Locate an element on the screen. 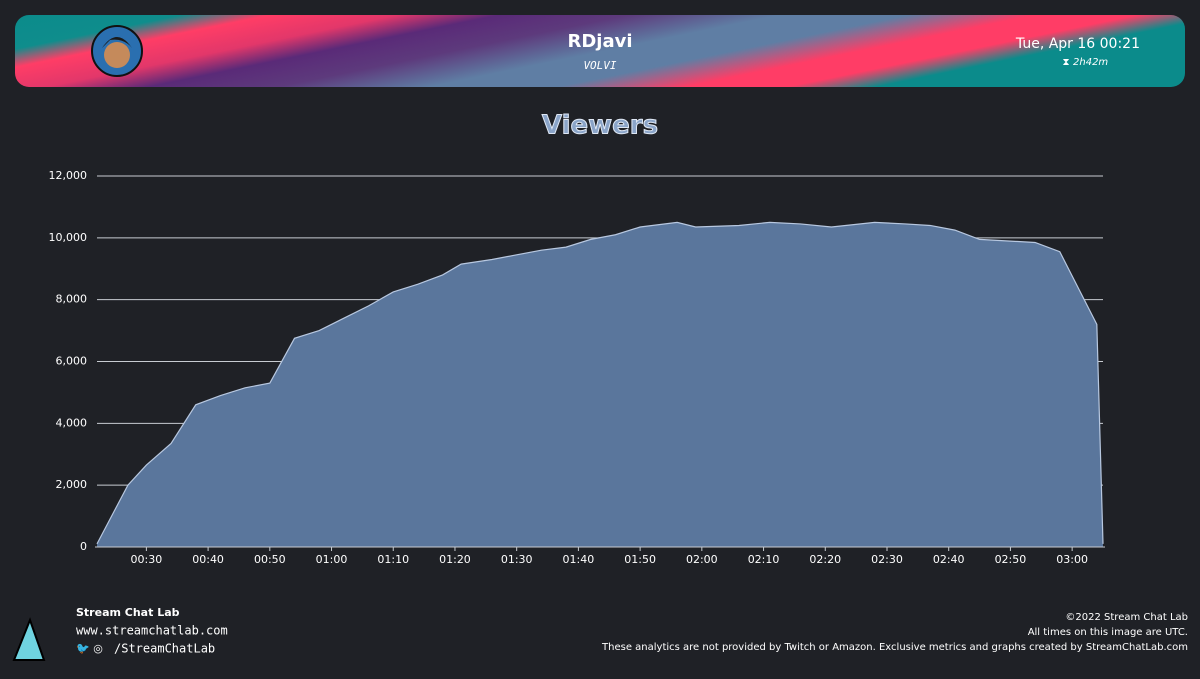  y-tick-label: 12,000 is located at coordinates (68, 175).